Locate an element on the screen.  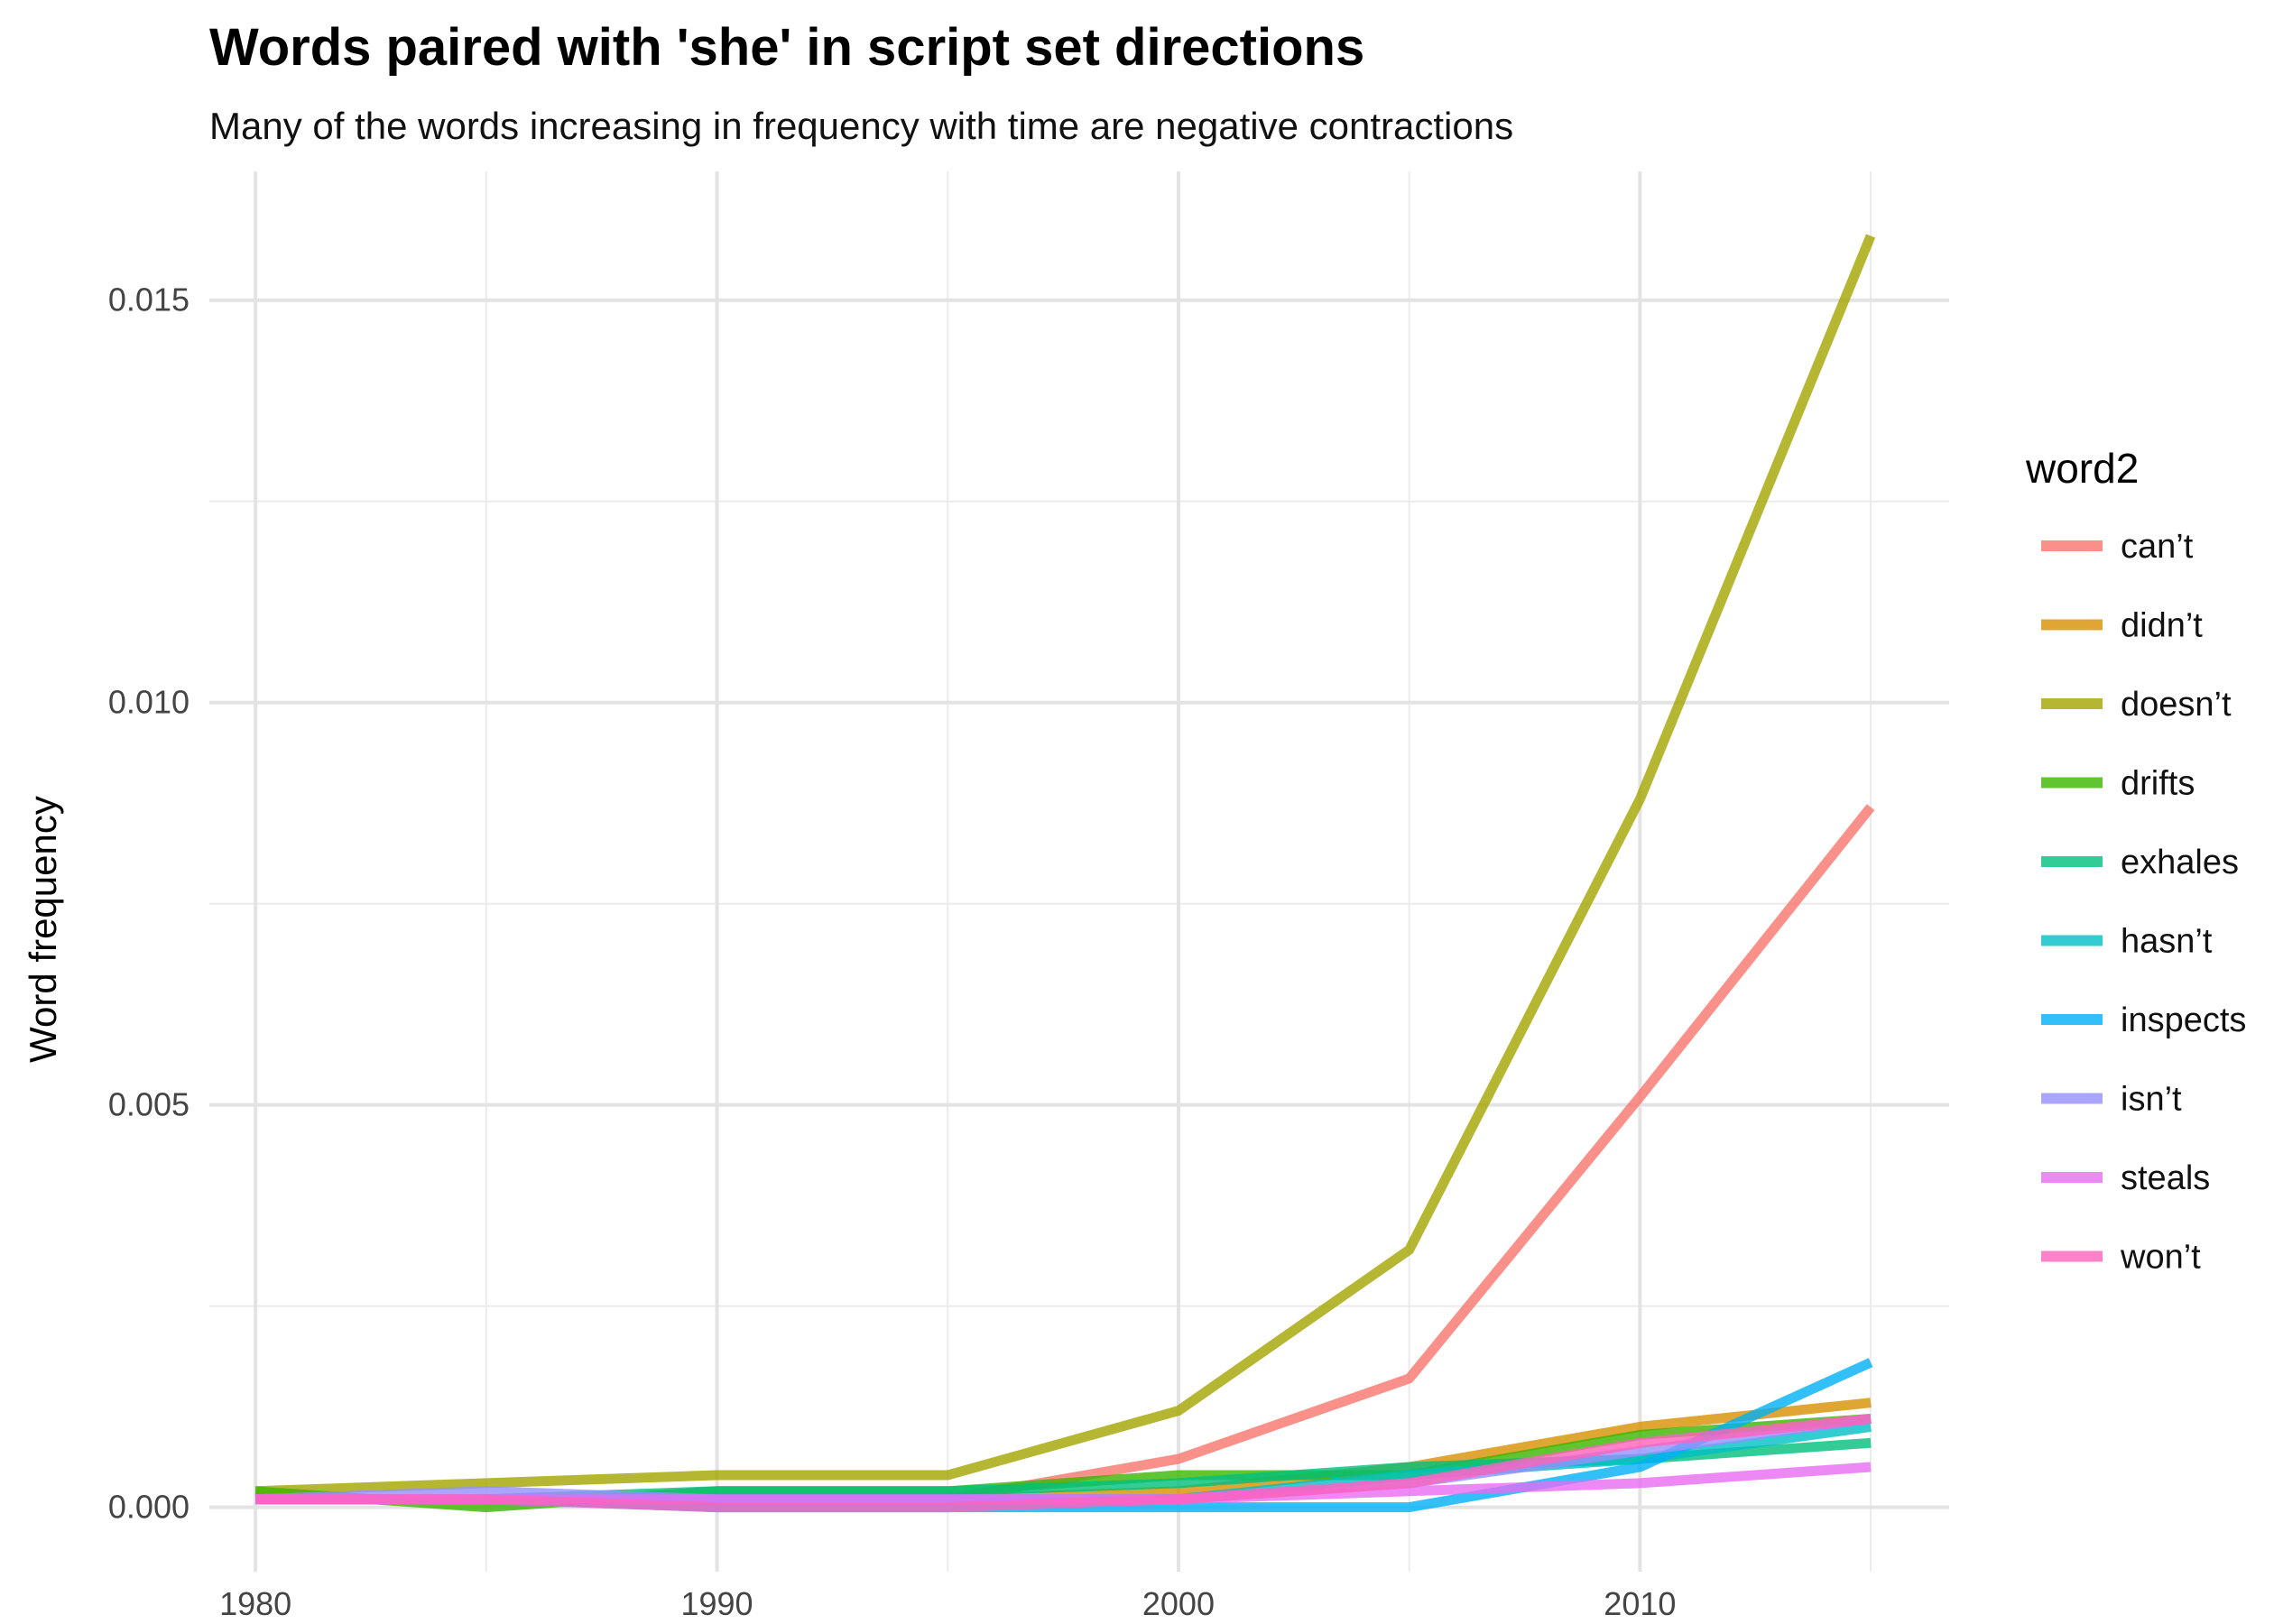
legend-label: exhales is located at coordinates (2180, 863).